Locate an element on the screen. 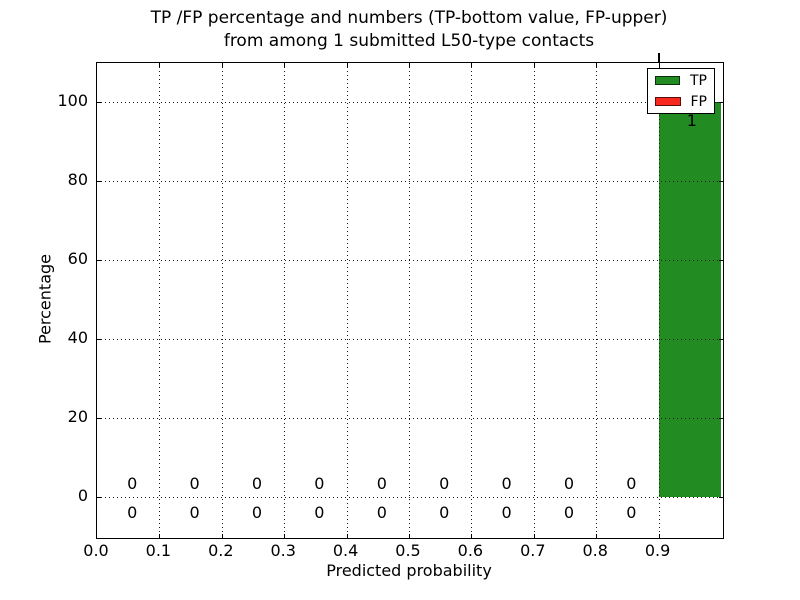 The height and width of the screenshot is (600, 800). legend-swatch-fp is located at coordinates (668, 101).